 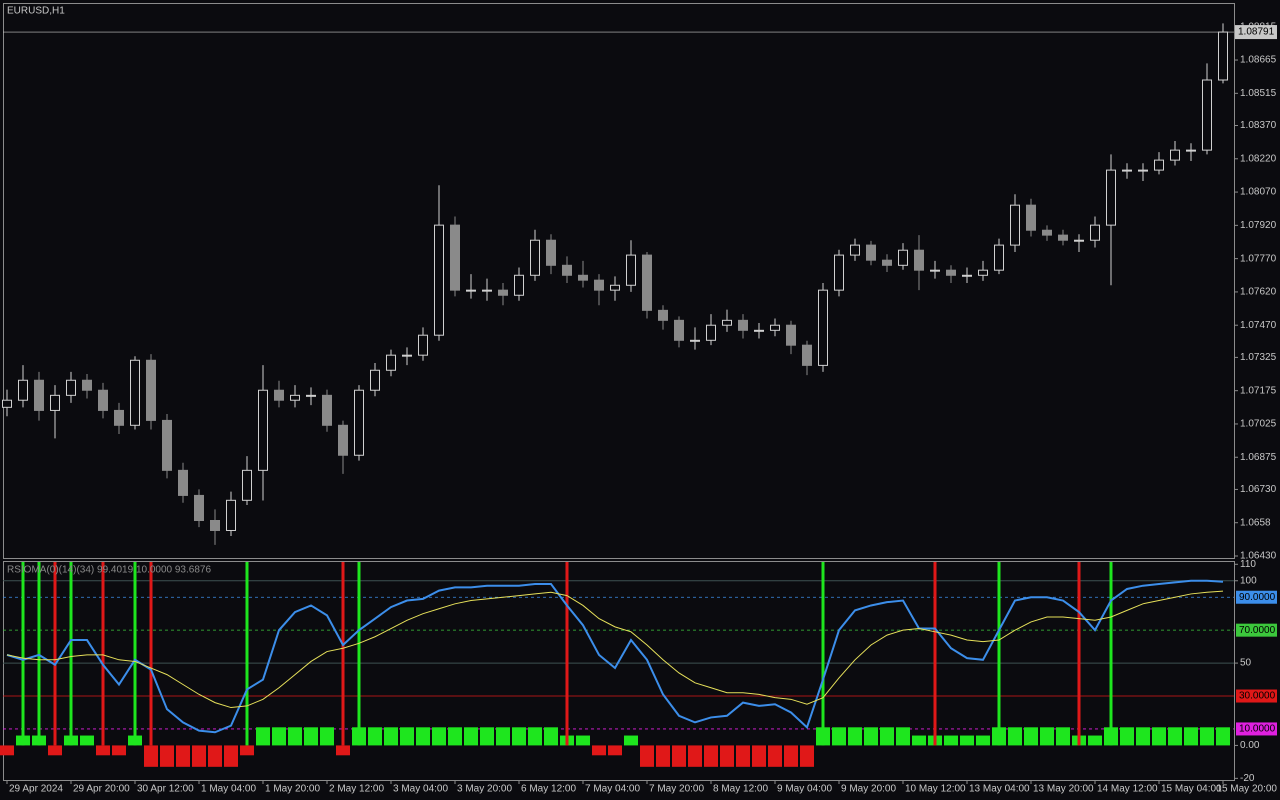 I want to click on indicator-line, so click(x=615, y=649).